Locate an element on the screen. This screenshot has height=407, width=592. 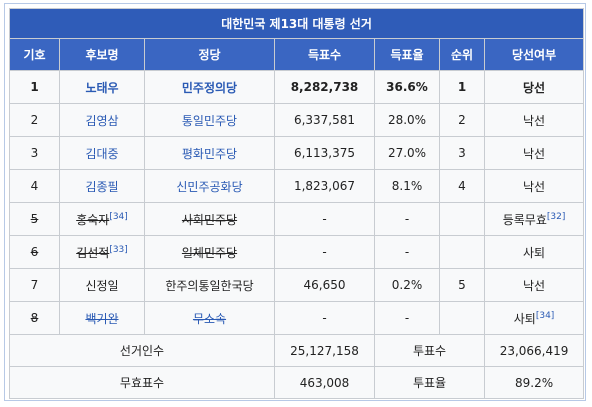
cell-party-text: 한주의통일한국당 is located at coordinates (209, 285).